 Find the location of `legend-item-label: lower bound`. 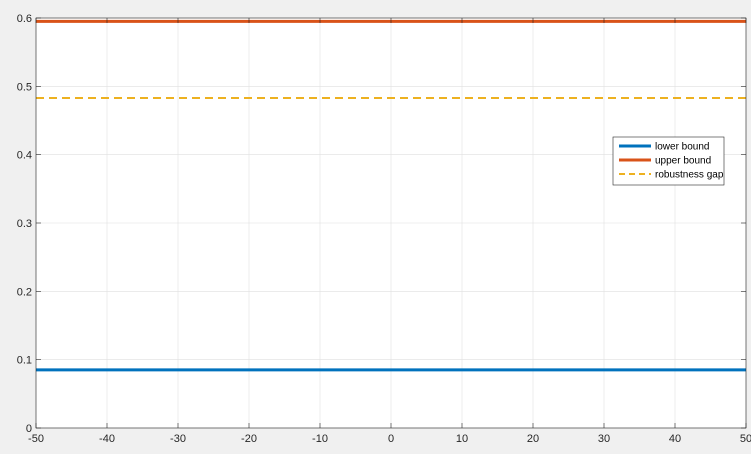

legend-item-label: lower bound is located at coordinates (682, 147).